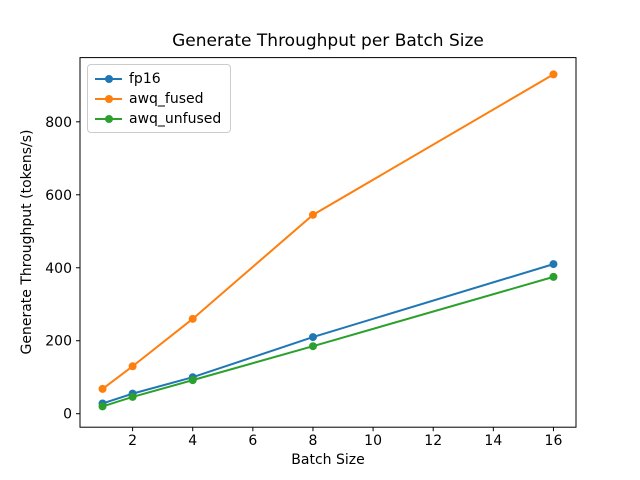 The height and width of the screenshot is (480, 640). What do you see at coordinates (192, 441) in the screenshot?
I see `x-tick-label: 4` at bounding box center [192, 441].